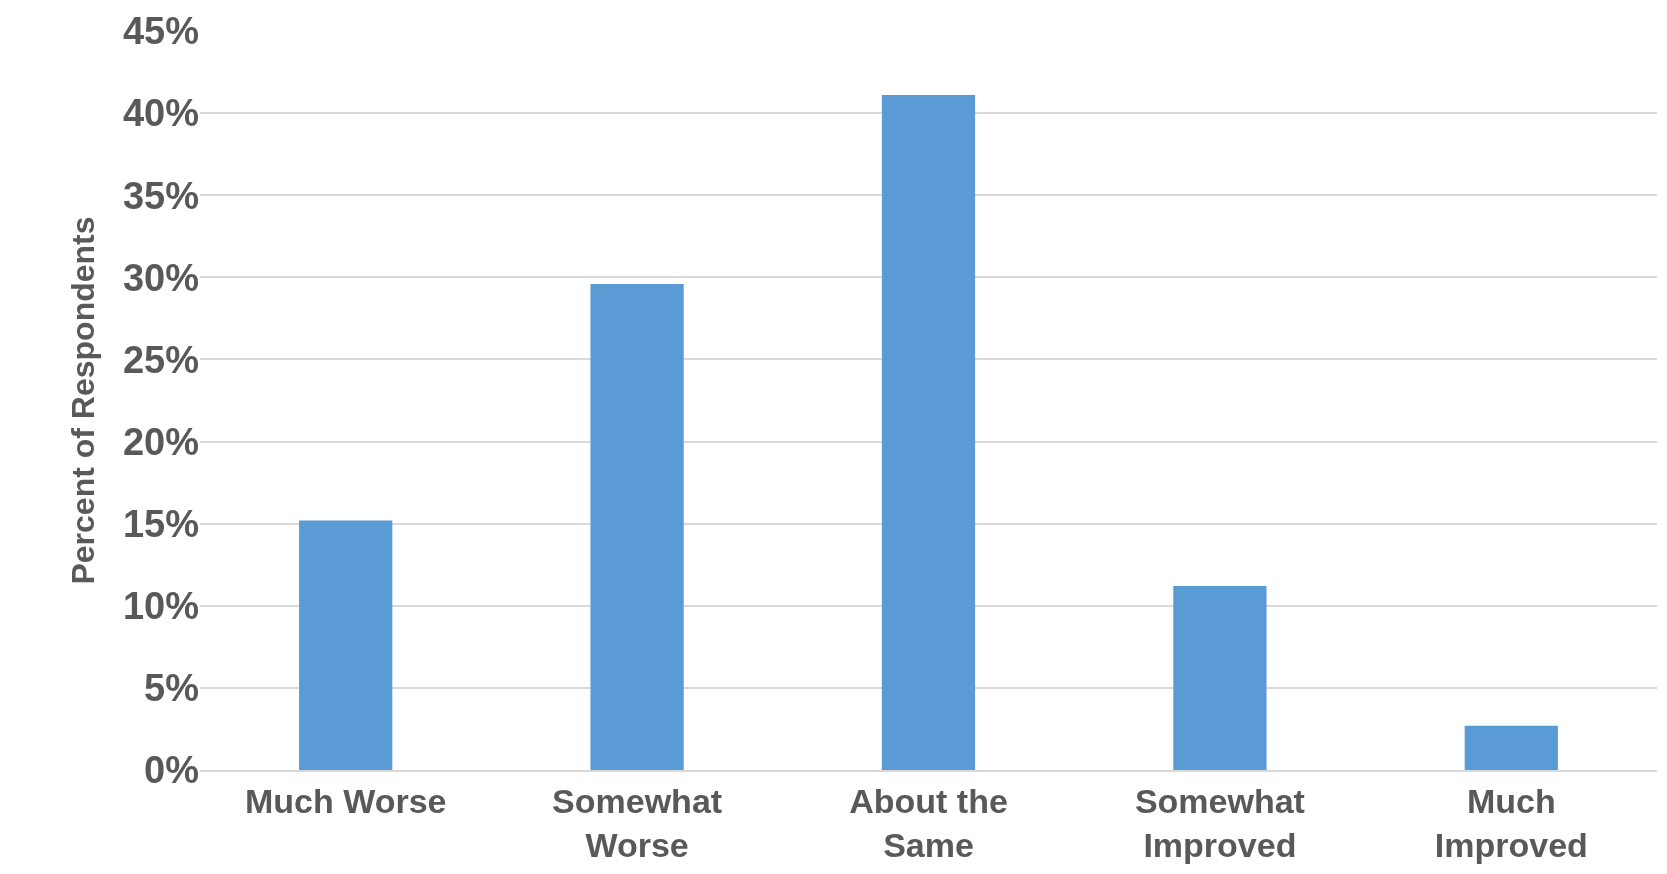  I want to click on x-tick-label: Somewhat Improved, so click(1219, 822).